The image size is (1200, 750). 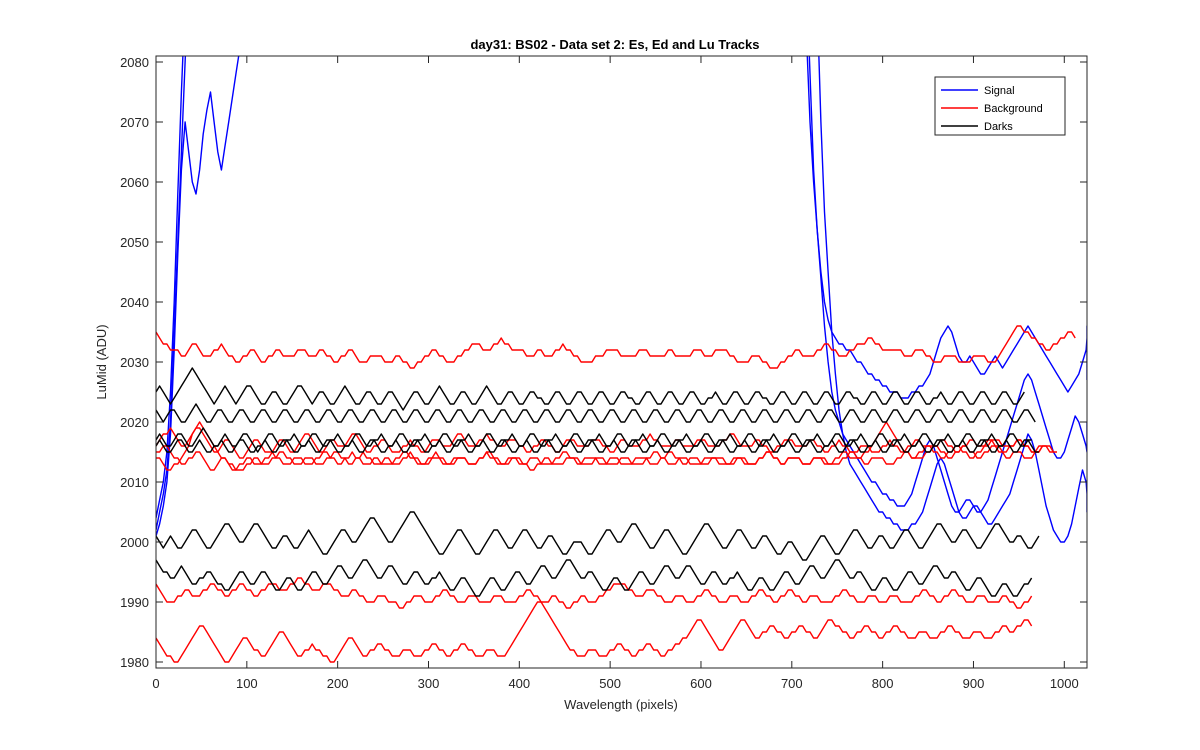 What do you see at coordinates (134, 242) in the screenshot?
I see `y-tick-label: 2050` at bounding box center [134, 242].